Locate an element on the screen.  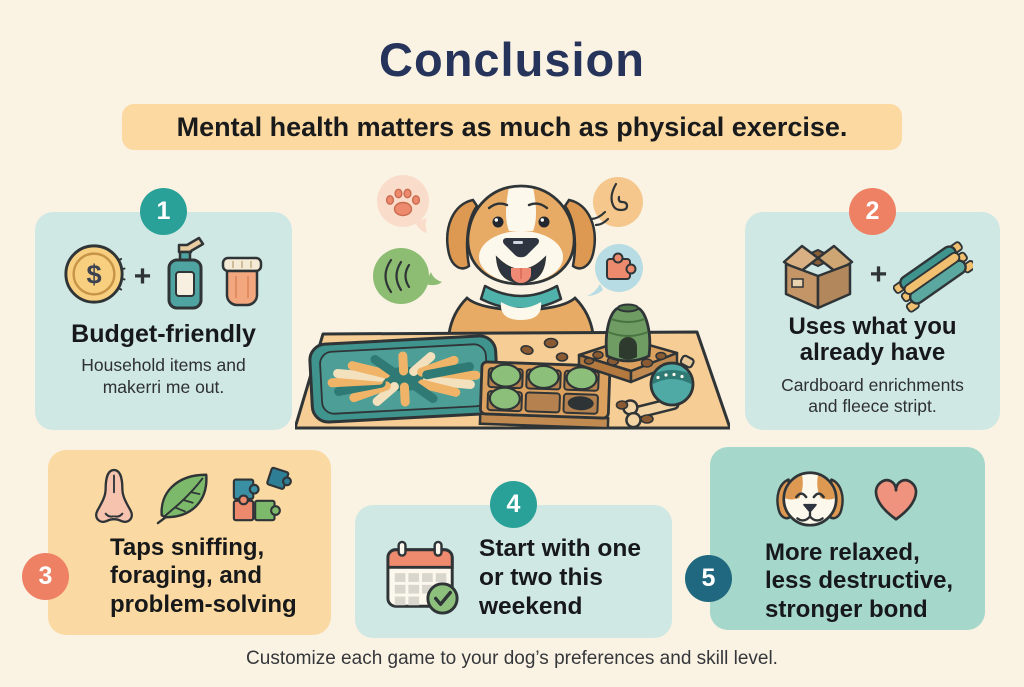
badge-3-number: 3 is located at coordinates (45, 576).